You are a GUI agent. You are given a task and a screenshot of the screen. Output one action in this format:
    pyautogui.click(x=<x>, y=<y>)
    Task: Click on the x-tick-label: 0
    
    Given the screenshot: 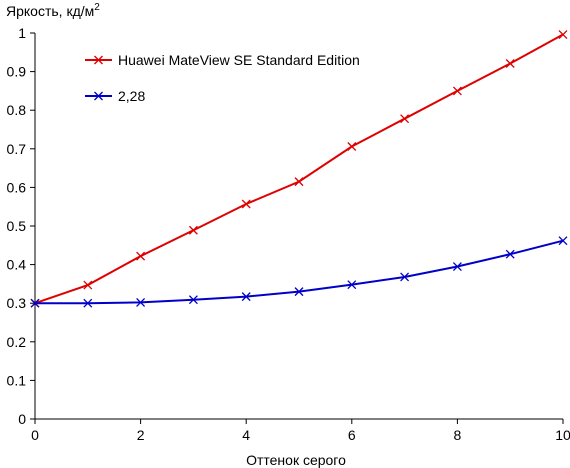 What is the action you would take?
    pyautogui.click(x=35, y=435)
    